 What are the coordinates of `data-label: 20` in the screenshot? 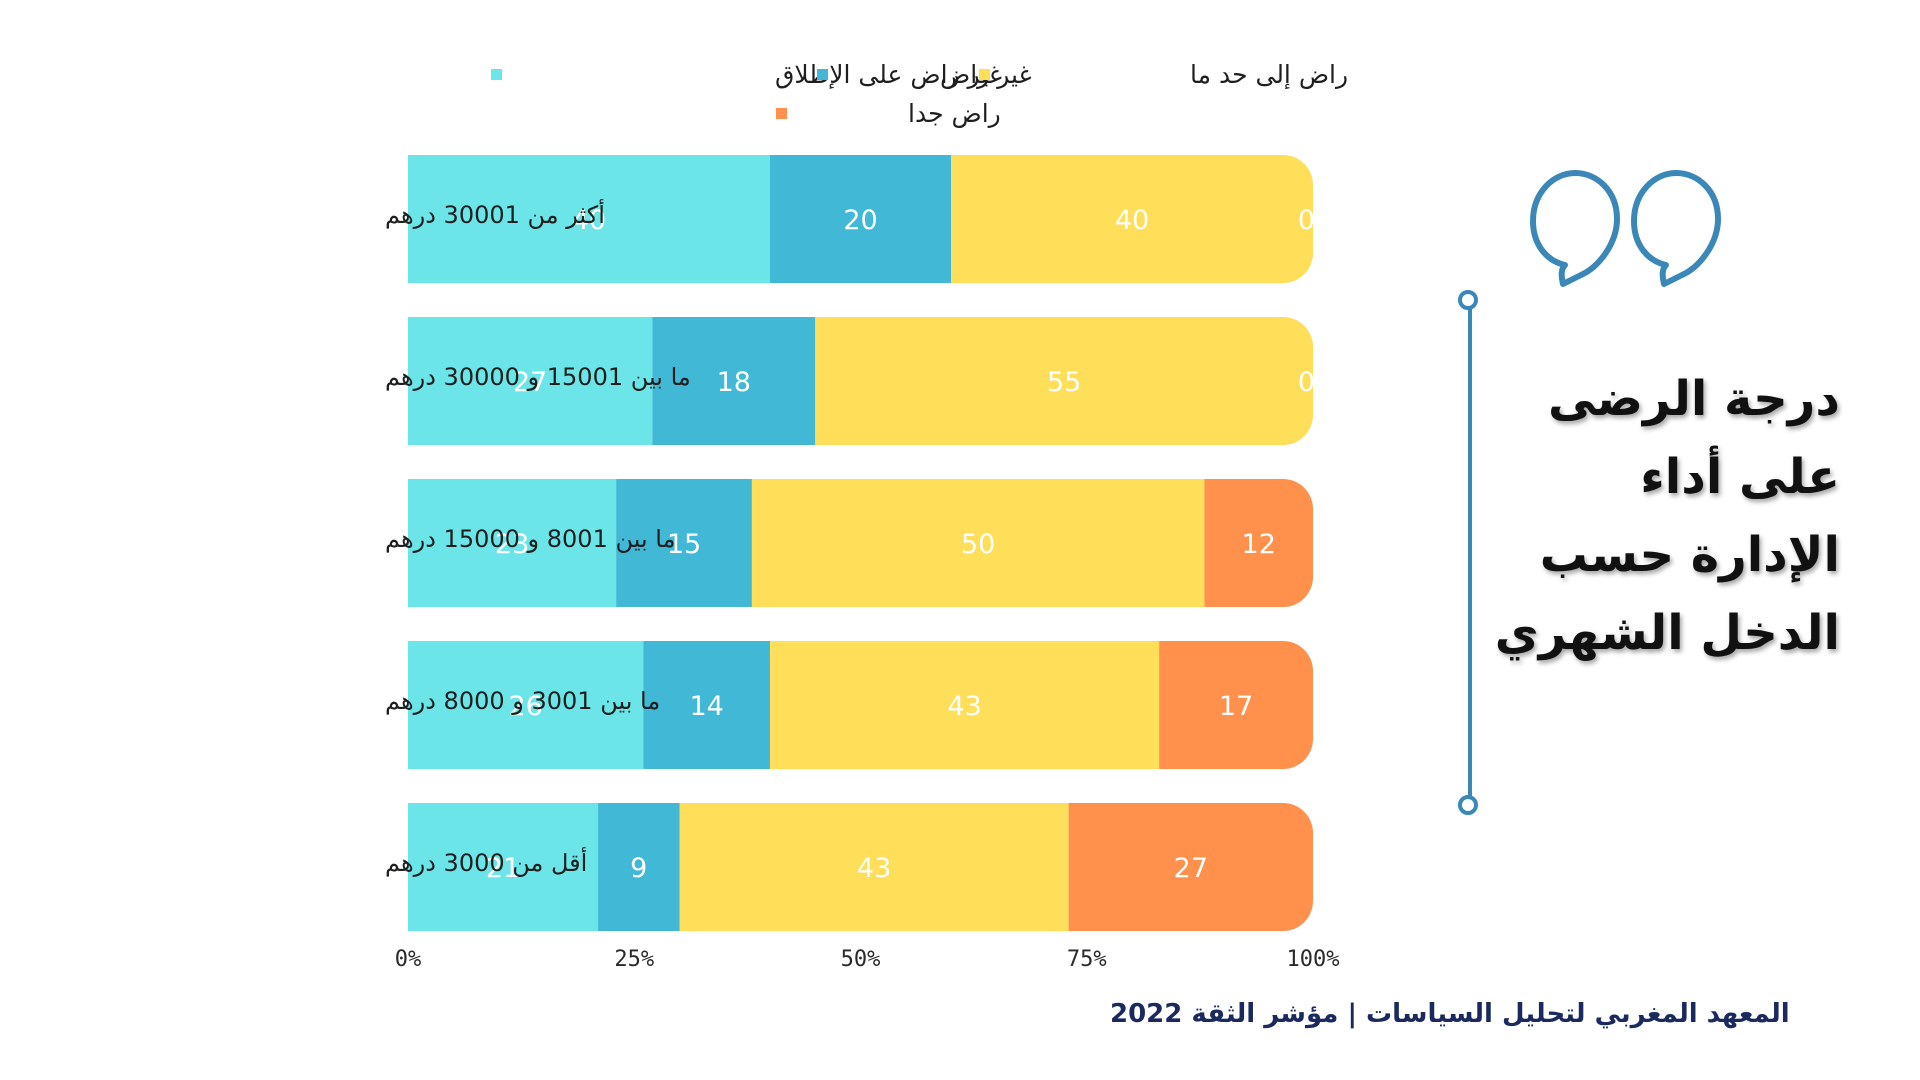 It's located at (860, 220).